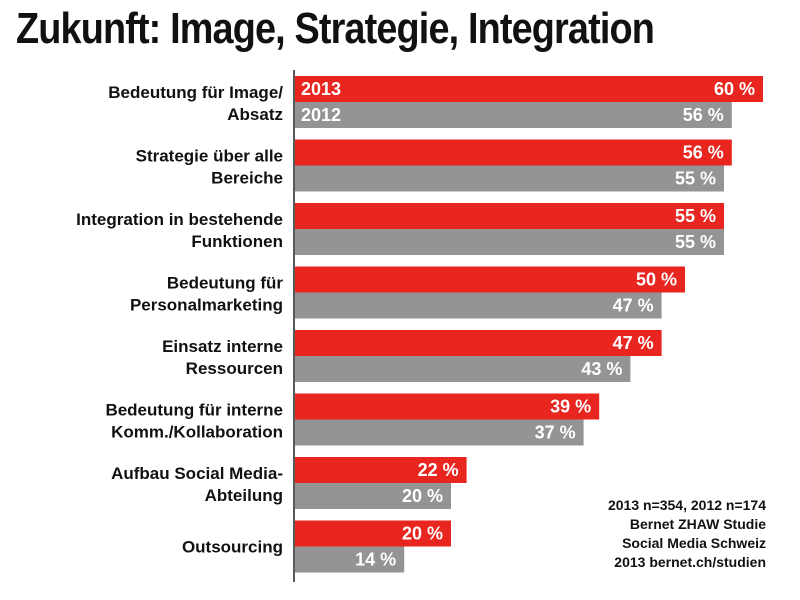 This screenshot has width=800, height=600. I want to click on legend-2012: 2012, so click(321, 115).